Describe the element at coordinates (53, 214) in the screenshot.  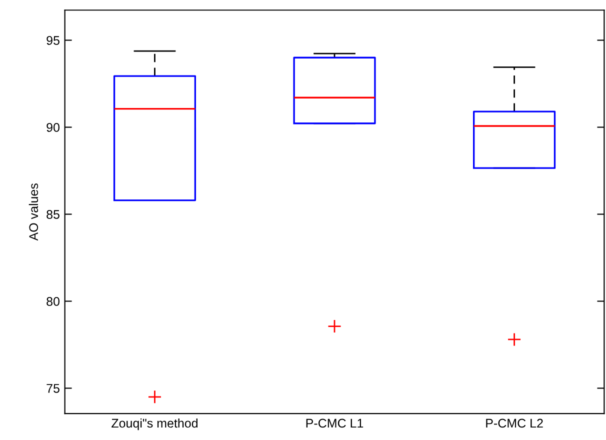
I see `y-tick-label: 85` at that location.